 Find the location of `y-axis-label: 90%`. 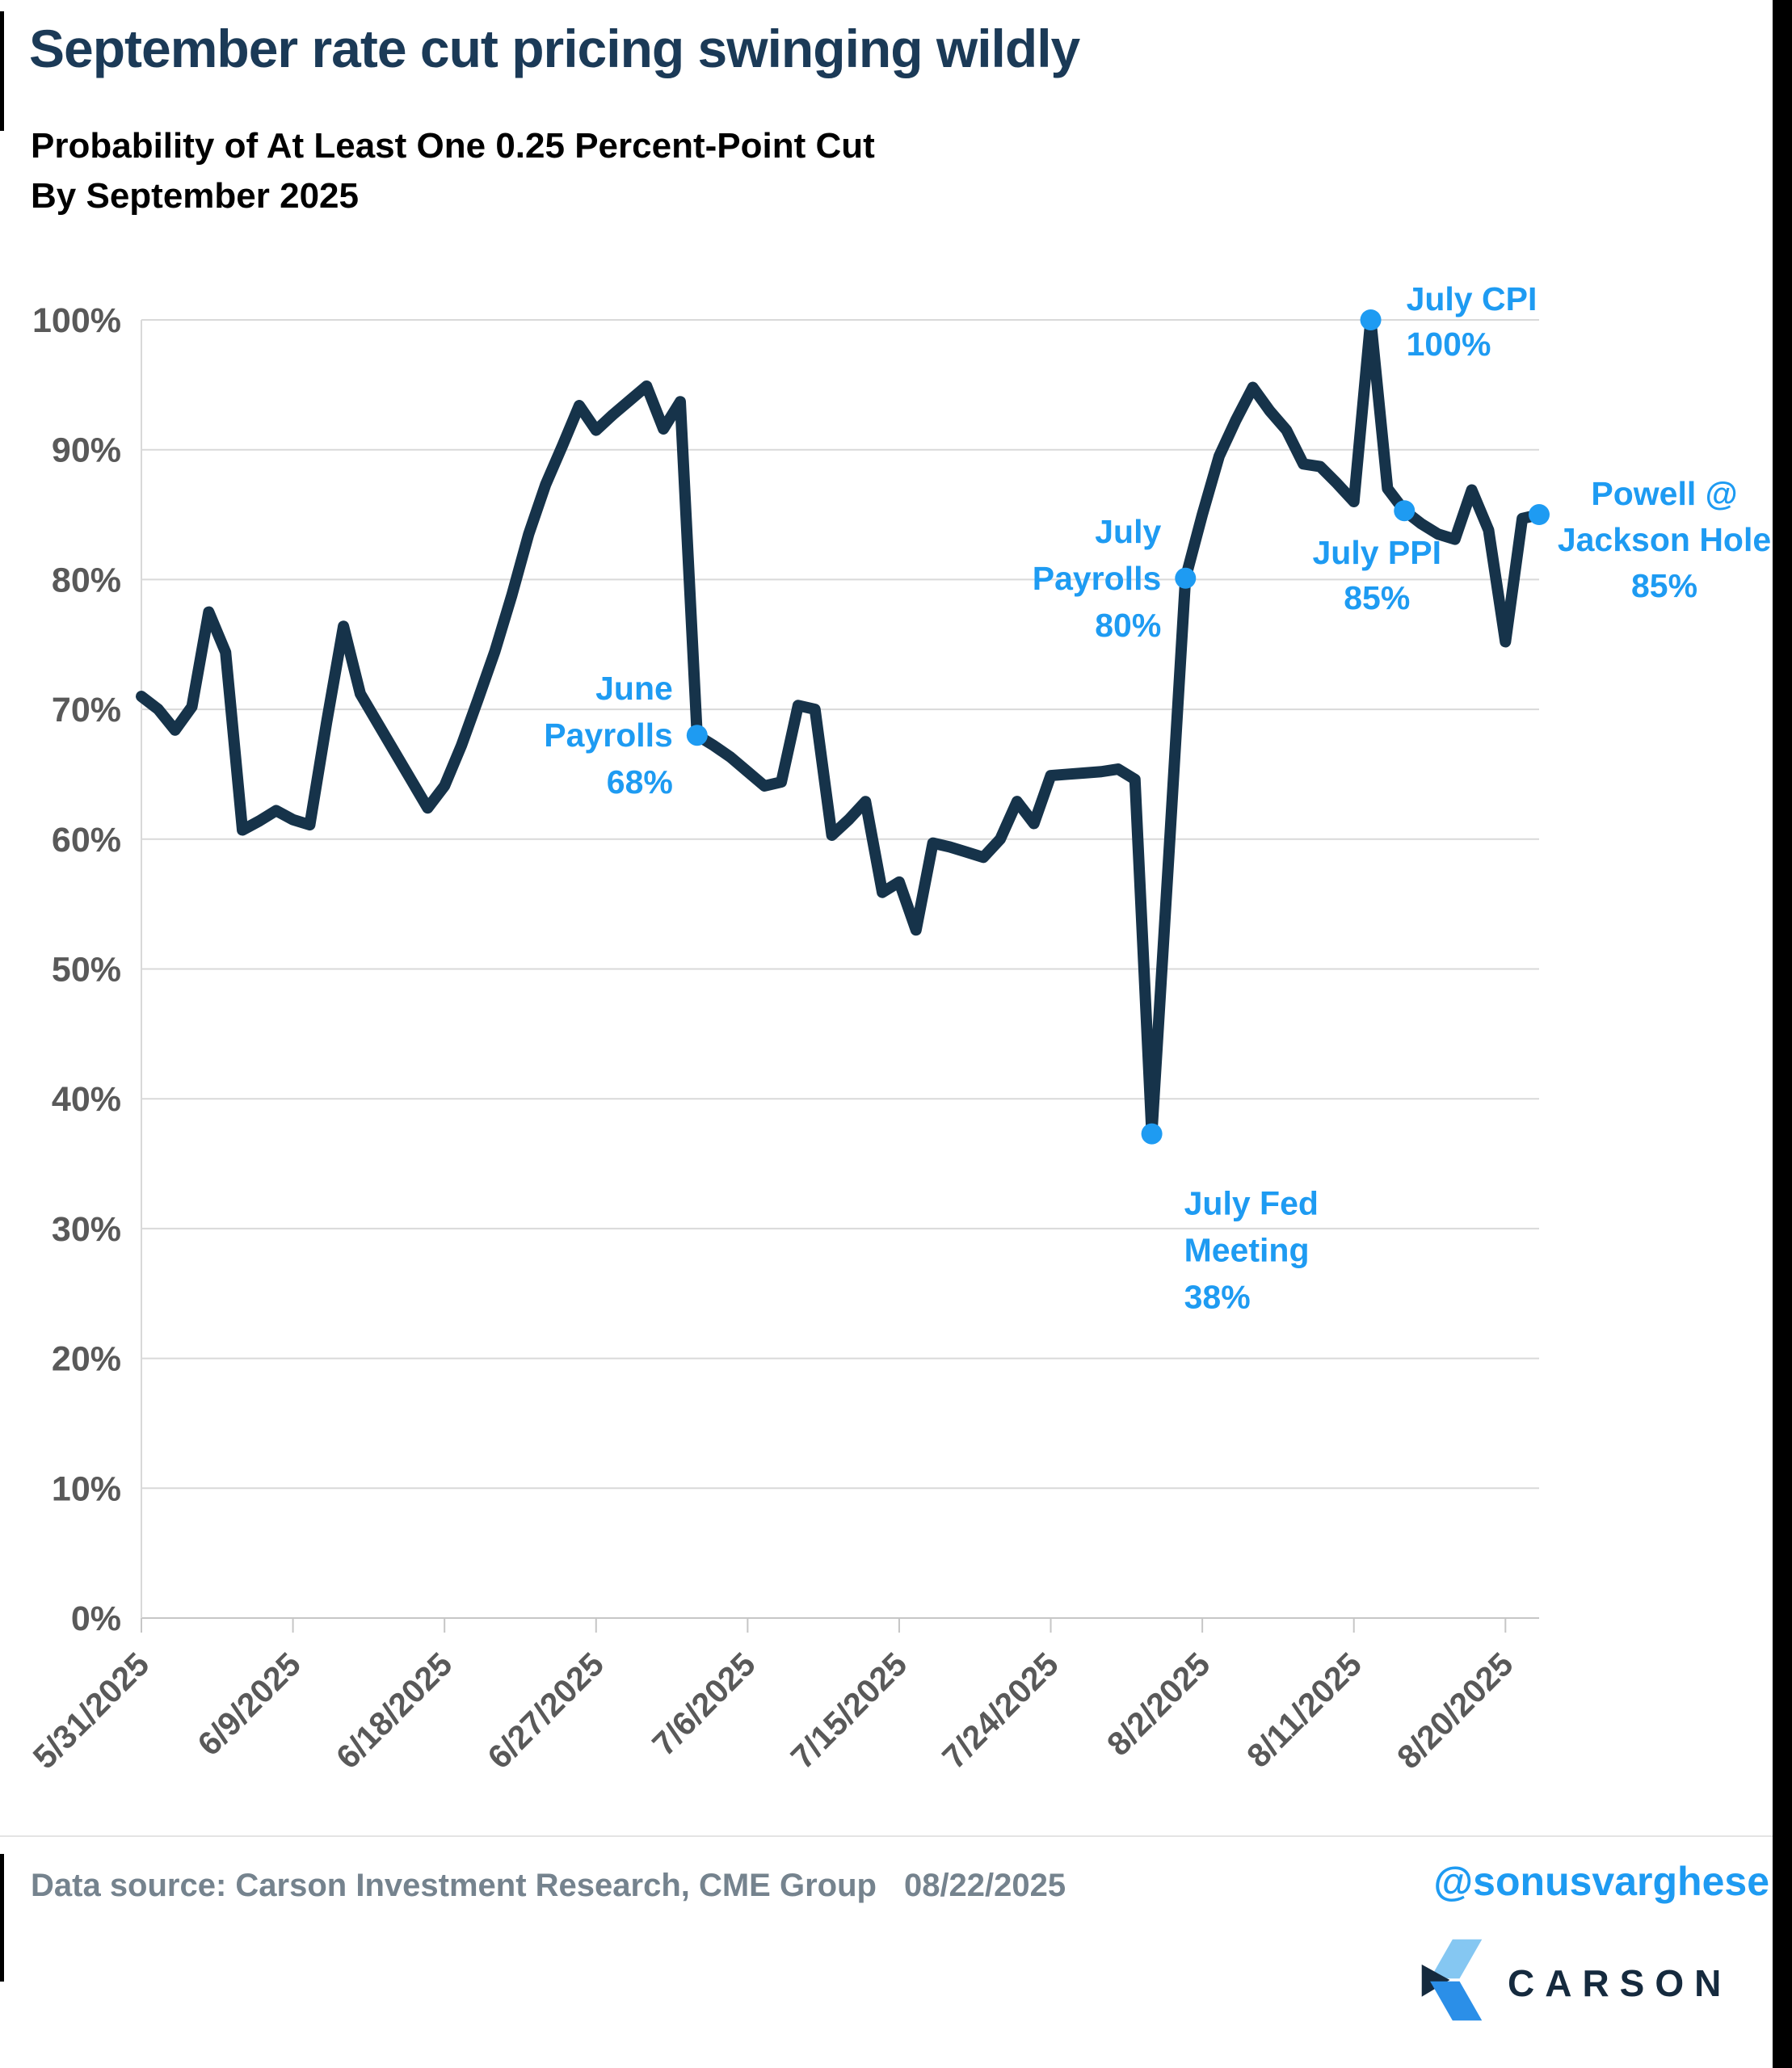

y-axis-label: 90% is located at coordinates (86, 451).